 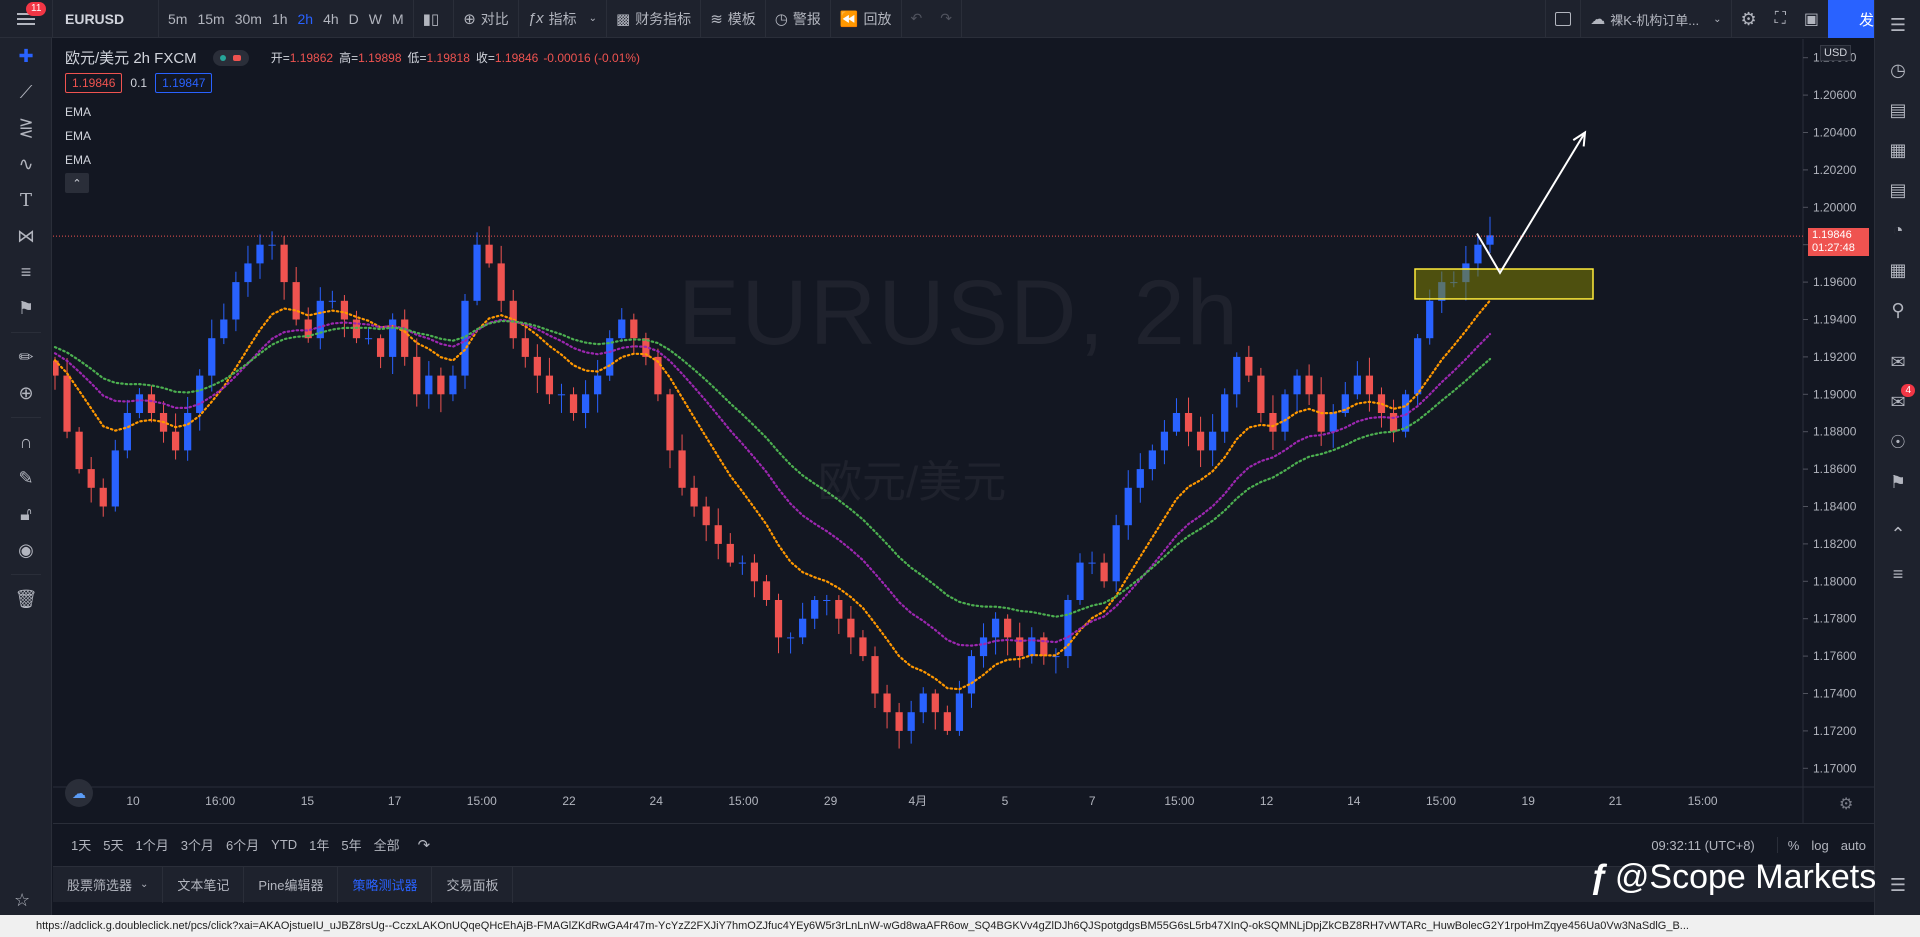 I want to click on range-button: 1天, so click(x=81, y=845).